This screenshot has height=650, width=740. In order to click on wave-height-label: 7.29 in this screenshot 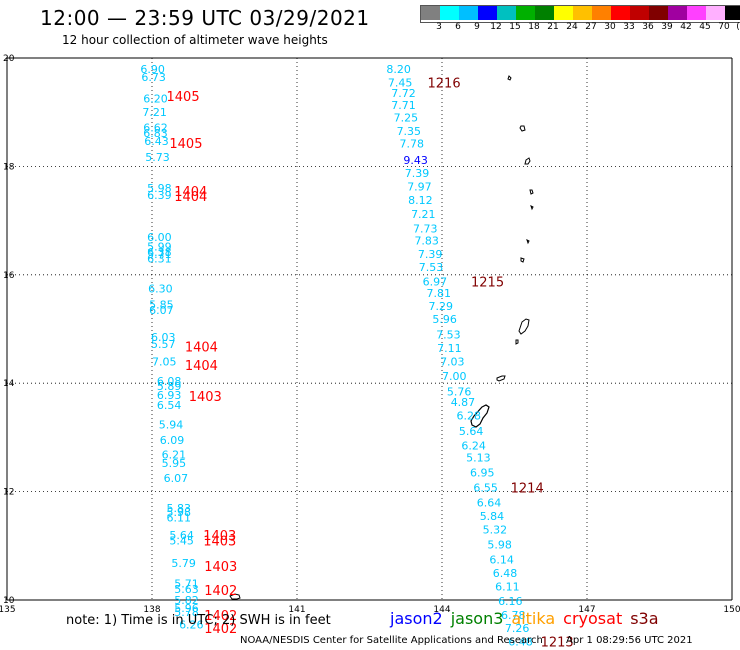, I will do `click(440, 306)`.